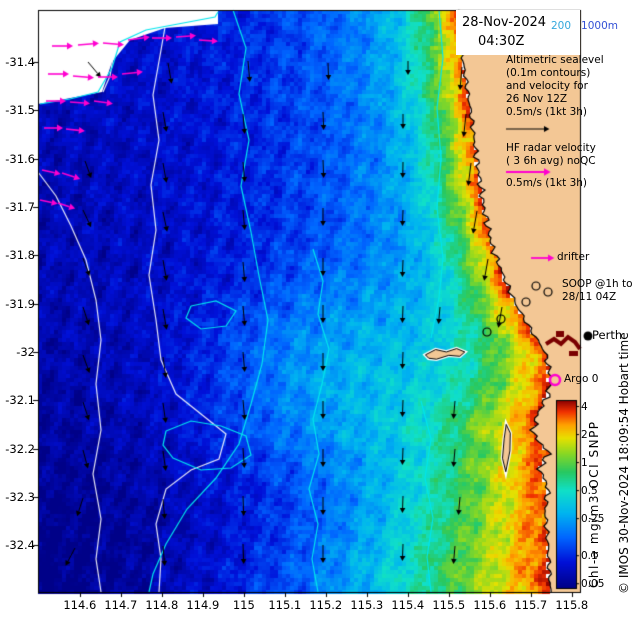 The image size is (640, 630). Describe the element at coordinates (80, 605) in the screenshot. I see `x-axis-tick-label: 114.6` at that location.